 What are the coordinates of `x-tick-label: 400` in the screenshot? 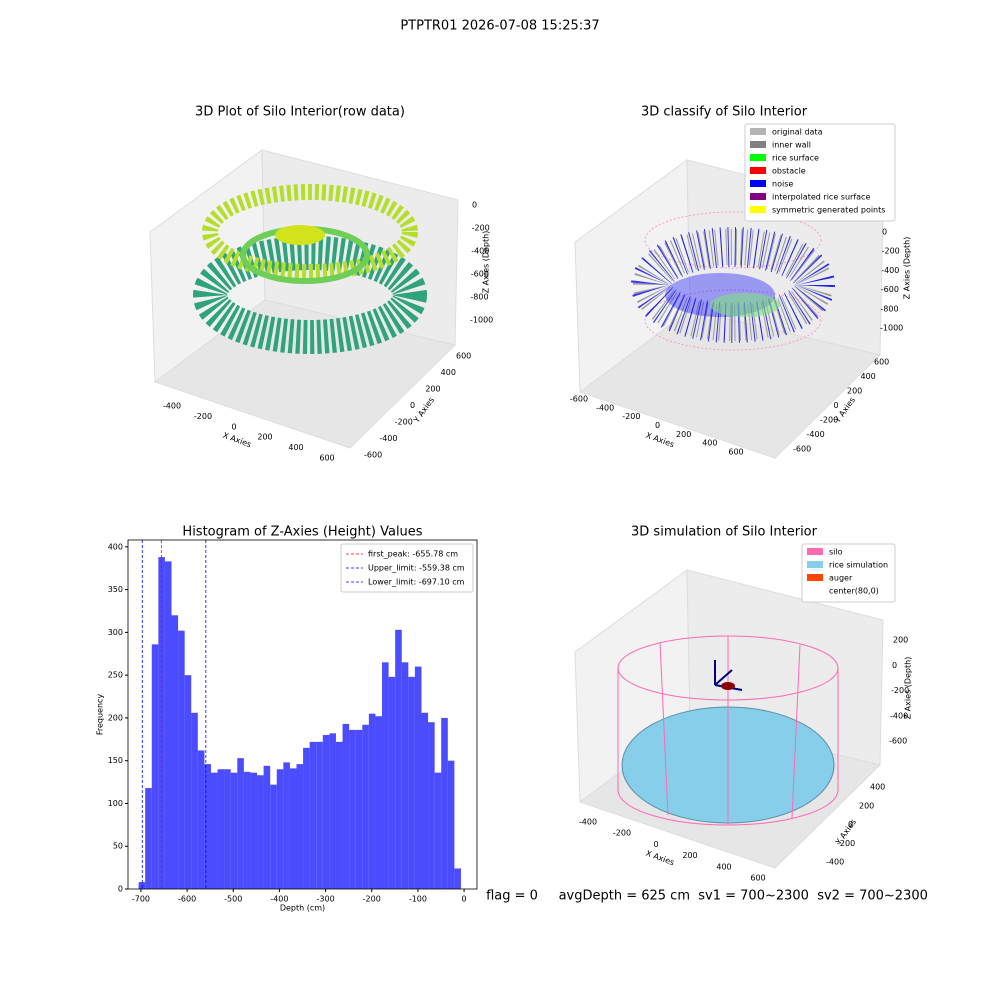 It's located at (709, 443).